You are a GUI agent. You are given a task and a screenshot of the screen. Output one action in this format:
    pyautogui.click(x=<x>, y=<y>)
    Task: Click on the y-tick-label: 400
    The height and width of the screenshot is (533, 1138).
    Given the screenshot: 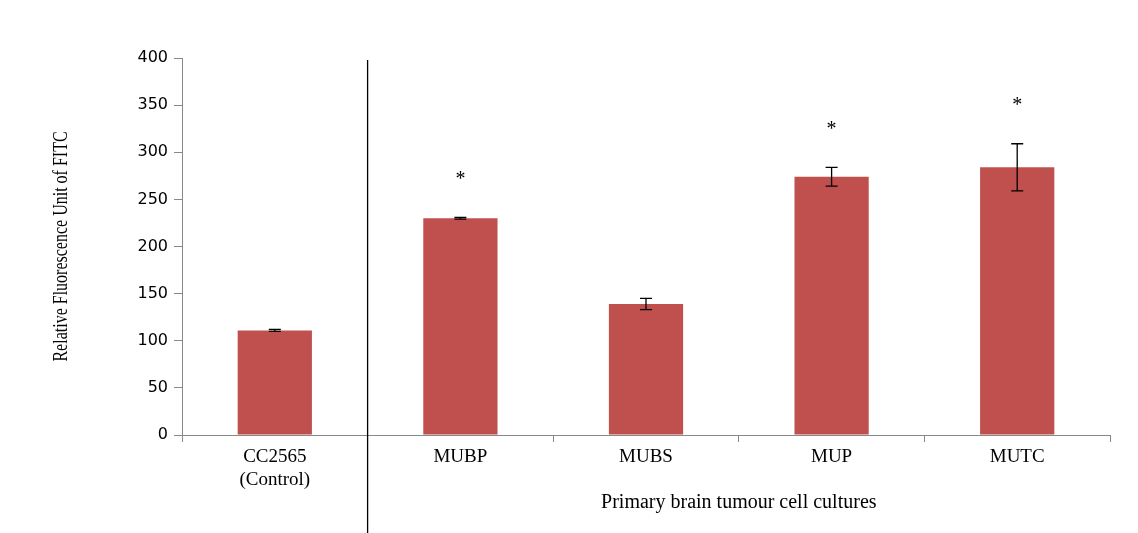 What is the action you would take?
    pyautogui.click(x=152, y=57)
    